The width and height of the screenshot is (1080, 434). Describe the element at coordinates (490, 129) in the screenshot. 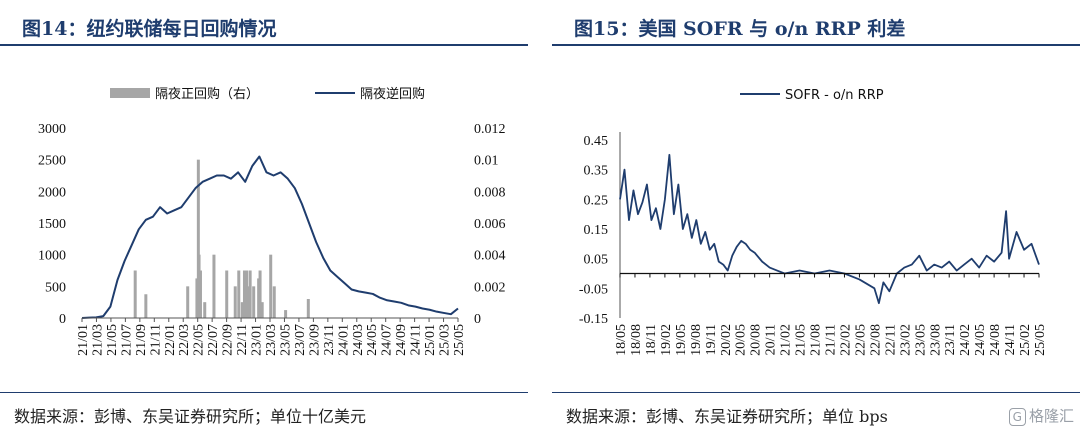

I see `y-right-tick-label: 0.012` at that location.